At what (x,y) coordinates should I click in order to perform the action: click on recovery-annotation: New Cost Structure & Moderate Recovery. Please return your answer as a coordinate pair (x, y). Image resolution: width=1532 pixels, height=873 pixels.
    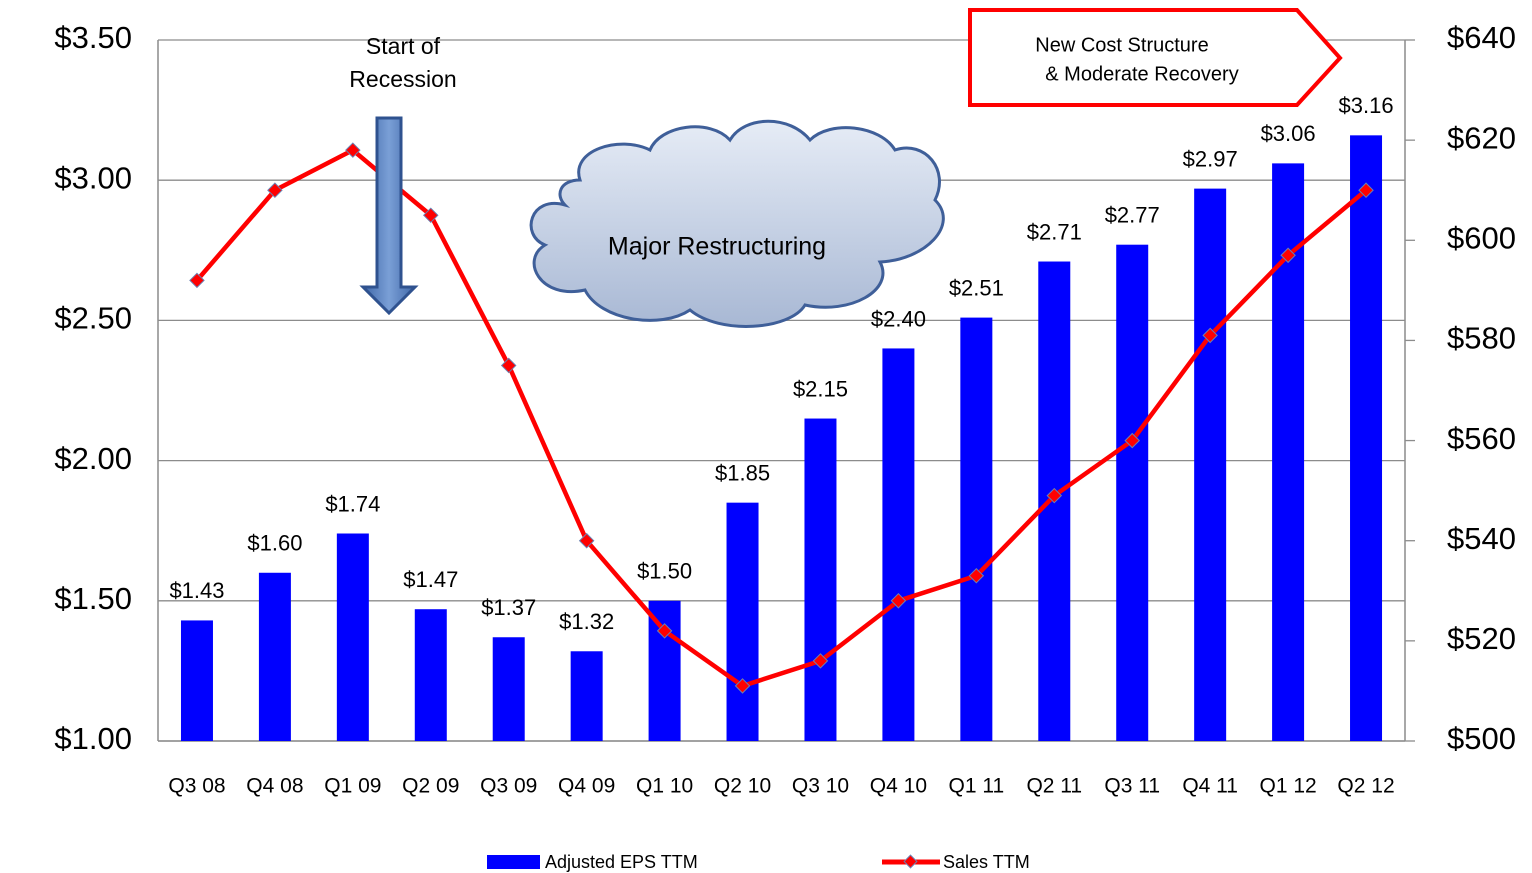
    Looking at the image, I should click on (1155, 57).